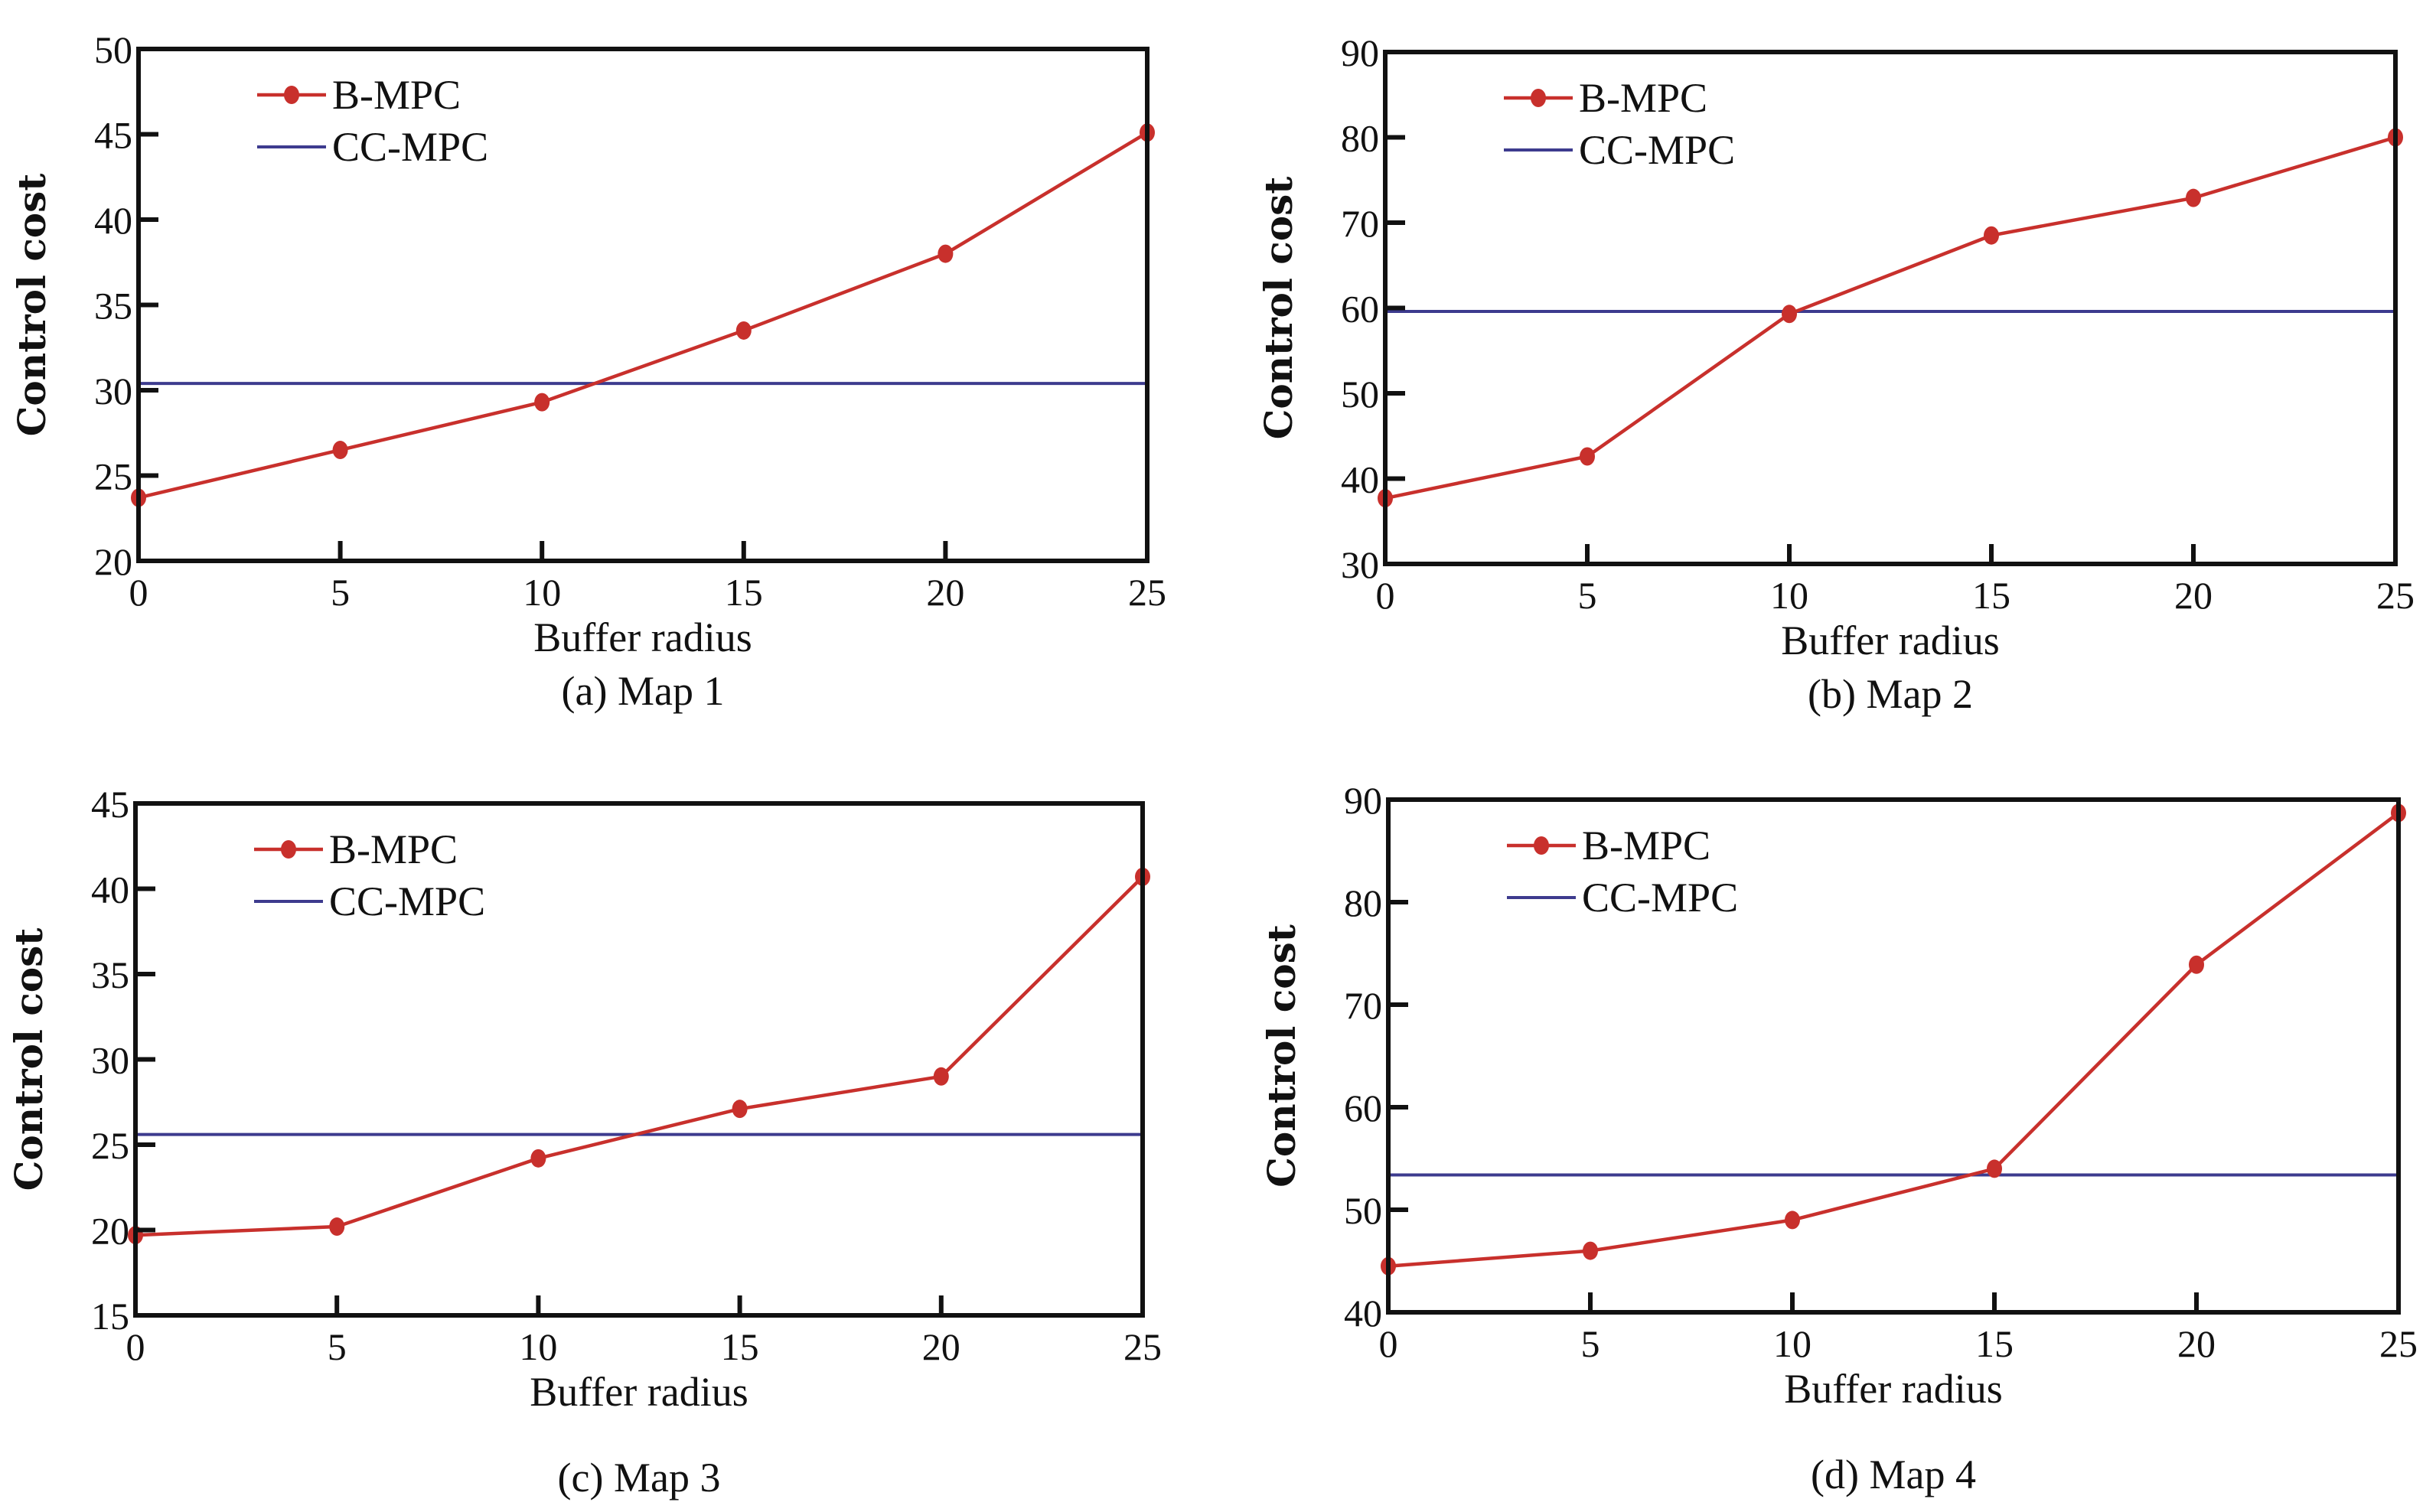  What do you see at coordinates (1894, 1474) in the screenshot?
I see `panel-caption: (d) Map 4` at bounding box center [1894, 1474].